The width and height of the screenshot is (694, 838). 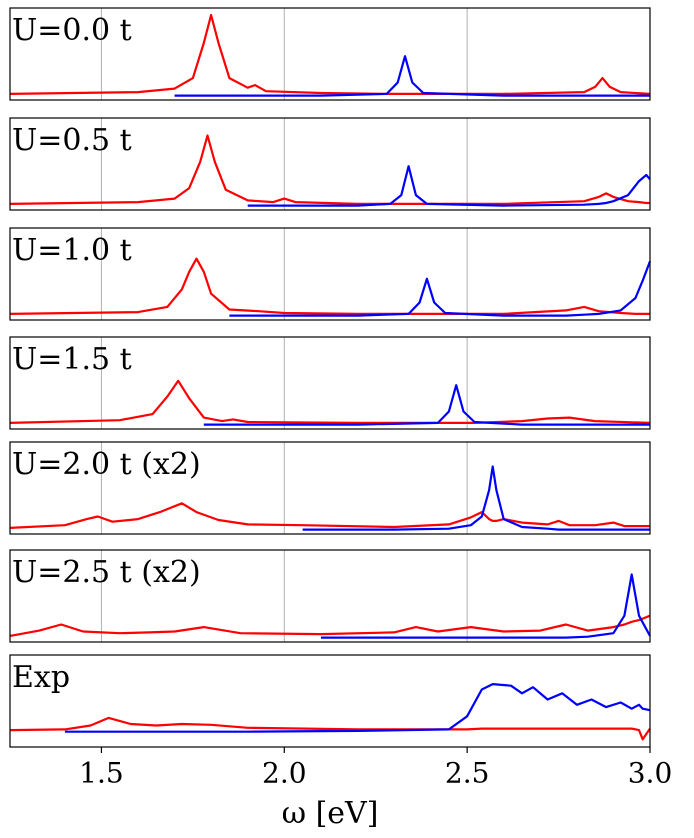 What do you see at coordinates (284, 773) in the screenshot?
I see `x-tick-label: 2.0` at bounding box center [284, 773].